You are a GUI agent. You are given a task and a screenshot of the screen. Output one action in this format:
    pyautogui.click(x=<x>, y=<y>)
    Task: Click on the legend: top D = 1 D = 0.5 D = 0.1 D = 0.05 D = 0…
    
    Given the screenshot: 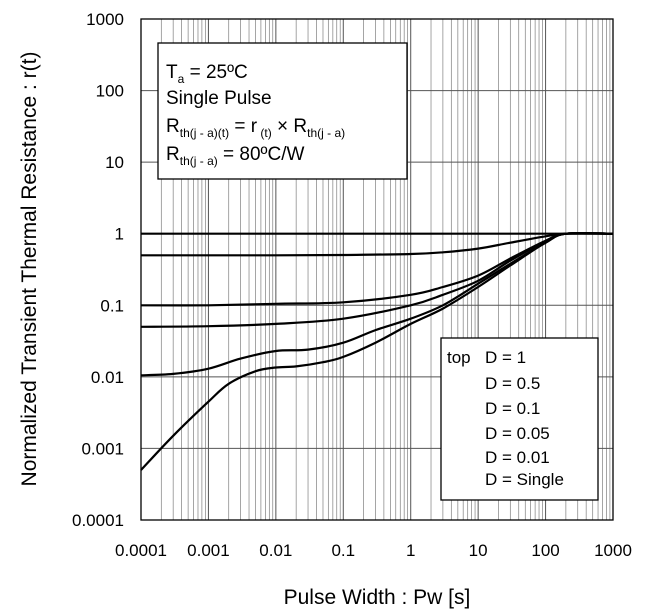 What is the action you would take?
    pyautogui.click(x=519, y=419)
    